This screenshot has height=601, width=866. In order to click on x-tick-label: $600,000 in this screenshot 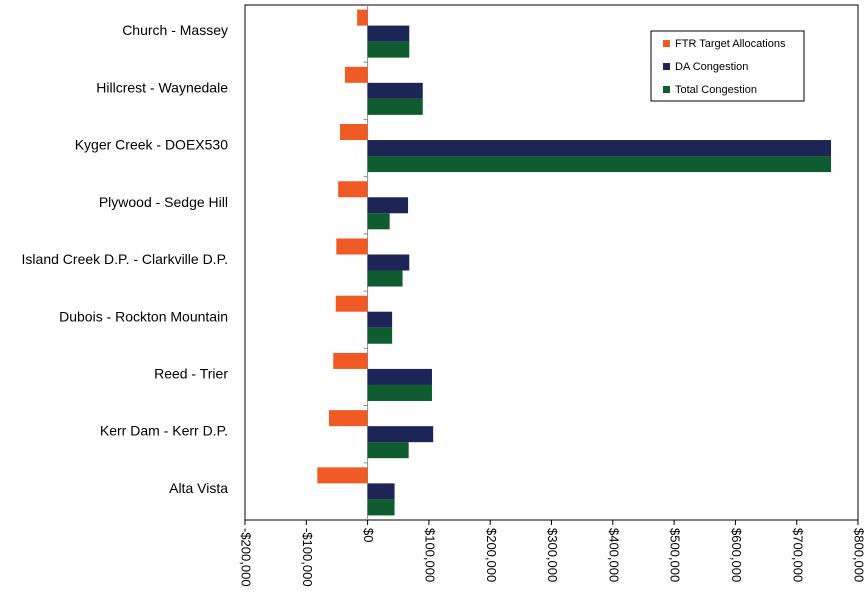, I will do `click(736, 555)`.